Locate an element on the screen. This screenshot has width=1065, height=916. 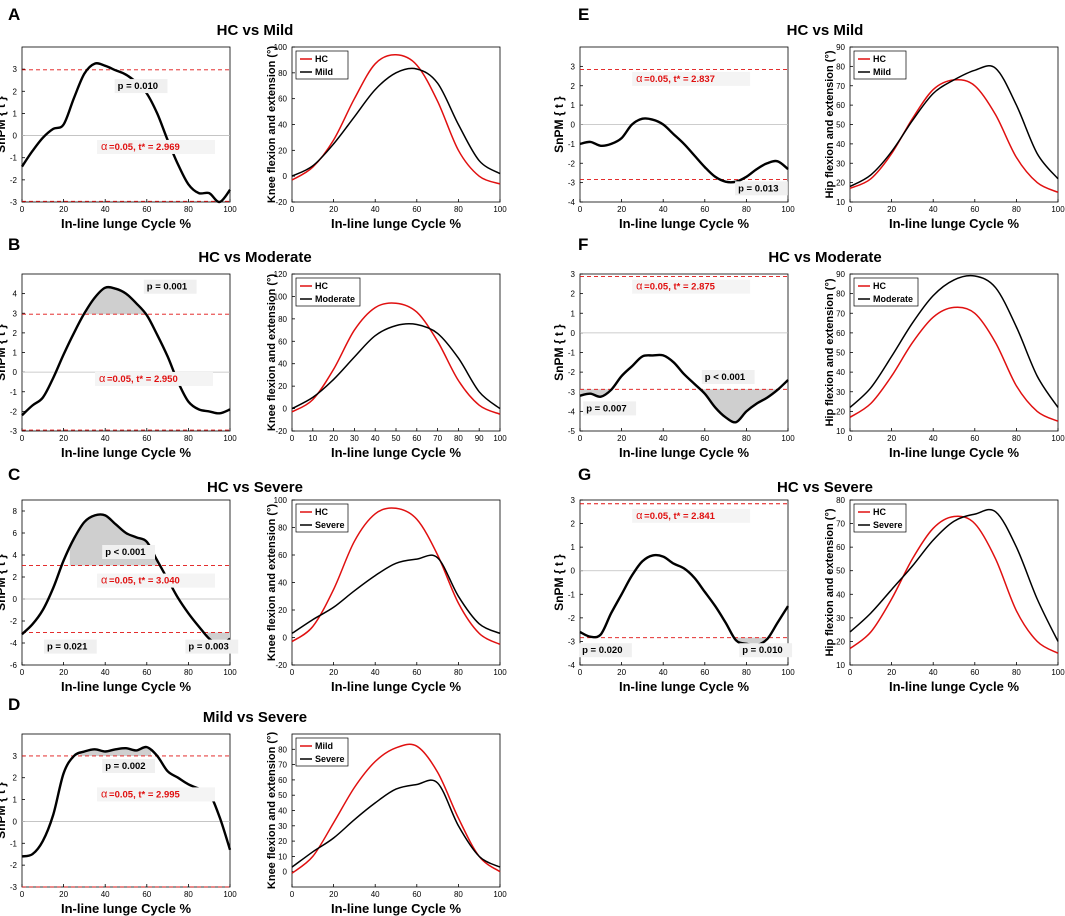
x-tick-label: 30 is located at coordinates (354, 438).